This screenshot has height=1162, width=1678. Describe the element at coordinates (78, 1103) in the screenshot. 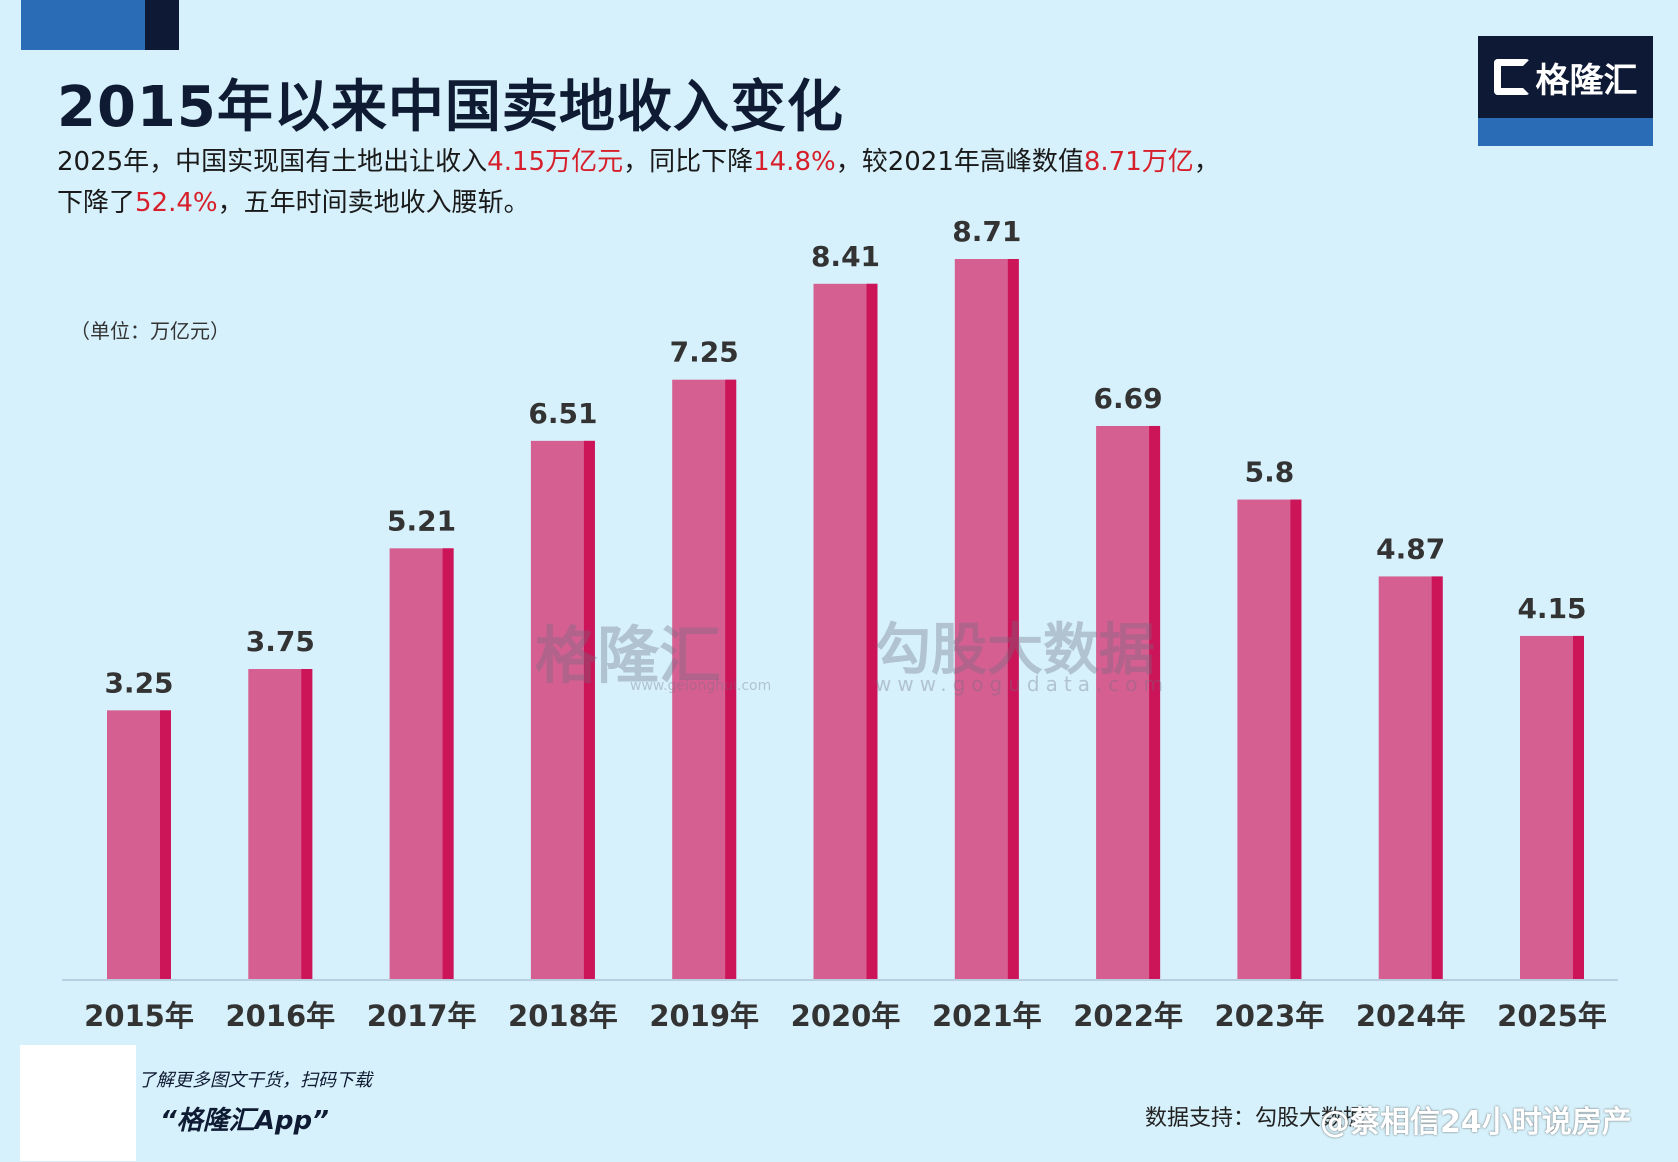

I see `qr-code` at that location.